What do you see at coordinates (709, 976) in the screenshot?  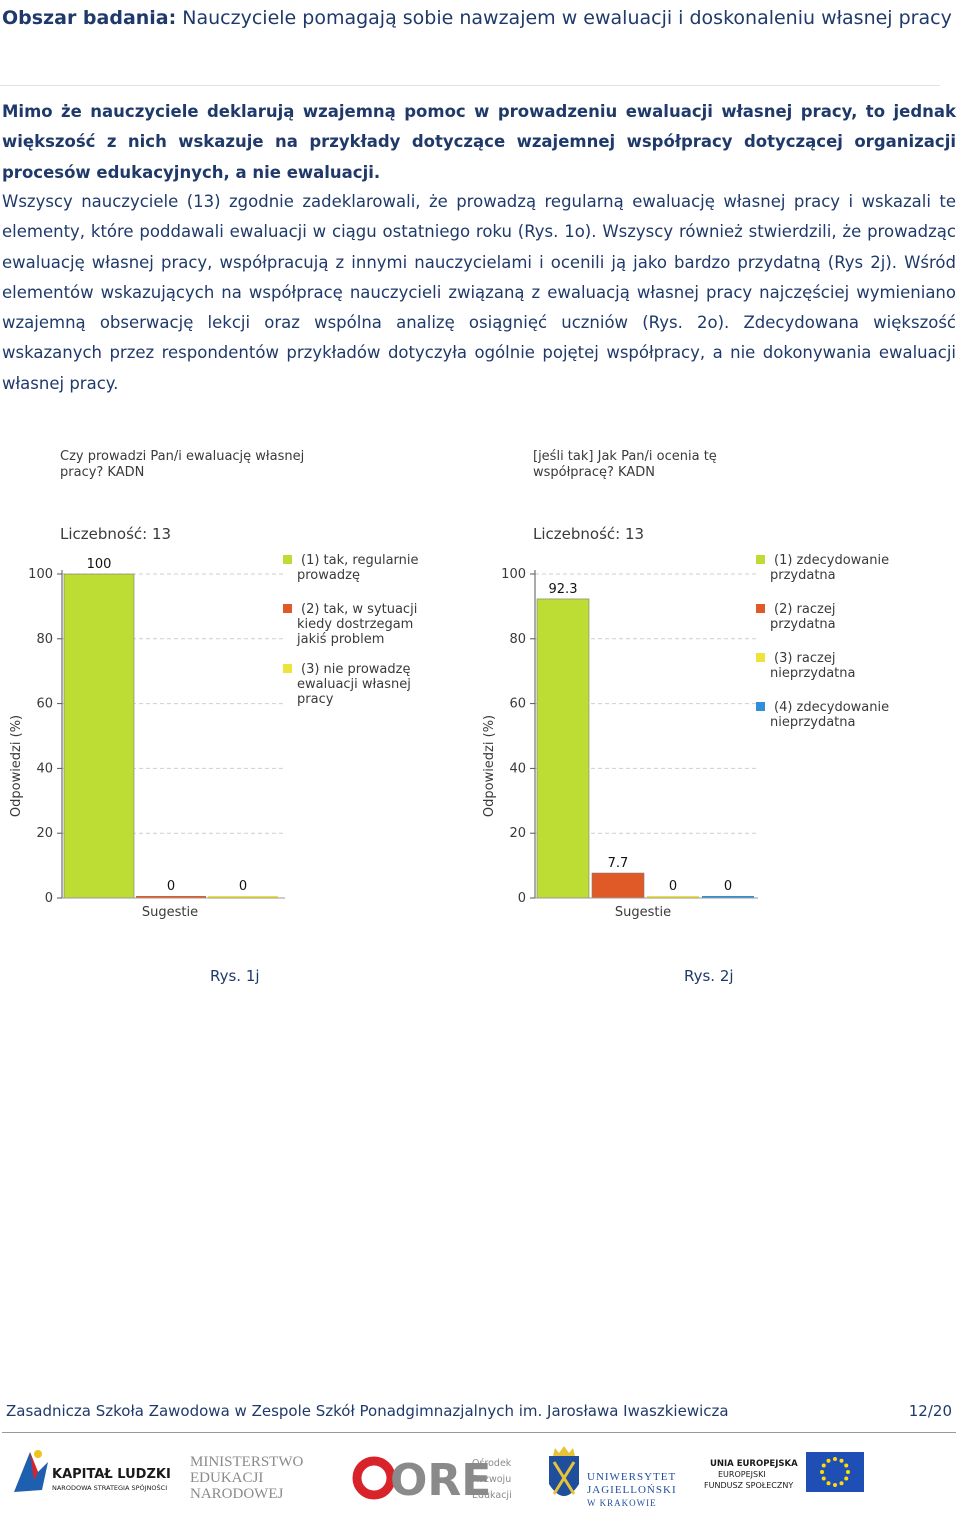 I see `figure-caption-2j: Rys. 2j` at bounding box center [709, 976].